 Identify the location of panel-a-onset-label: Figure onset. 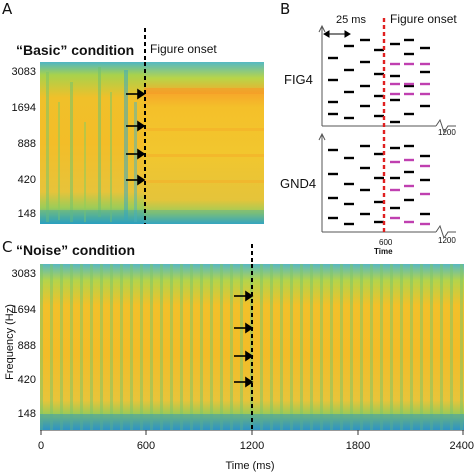
(183, 49).